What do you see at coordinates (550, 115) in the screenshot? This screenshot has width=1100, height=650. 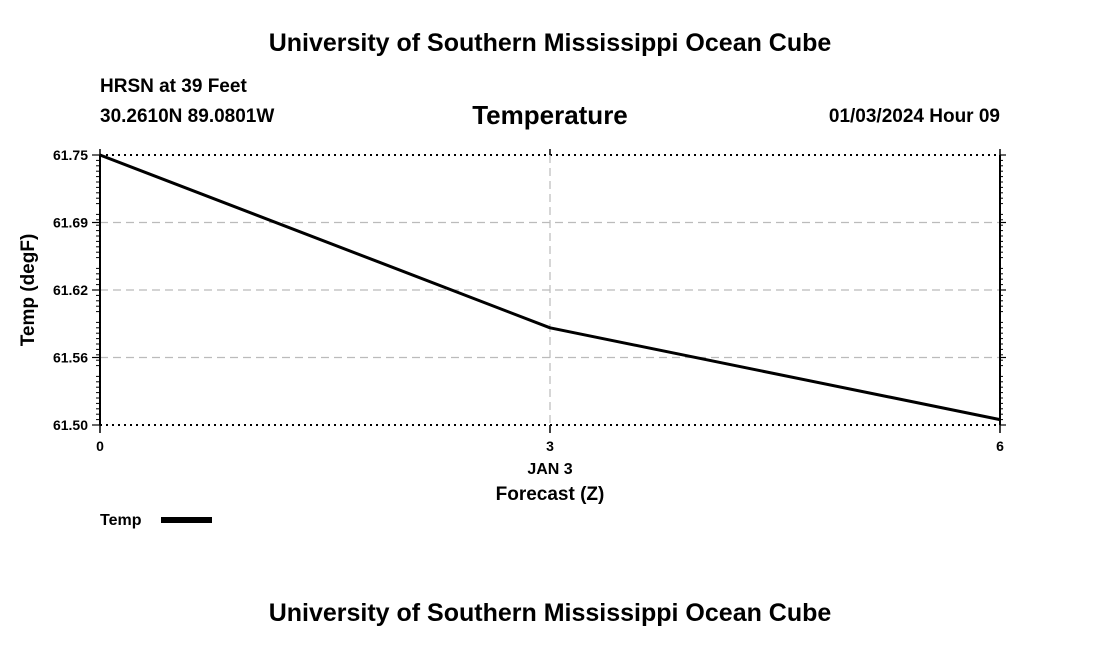 I see `chart-title: Temperature` at bounding box center [550, 115].